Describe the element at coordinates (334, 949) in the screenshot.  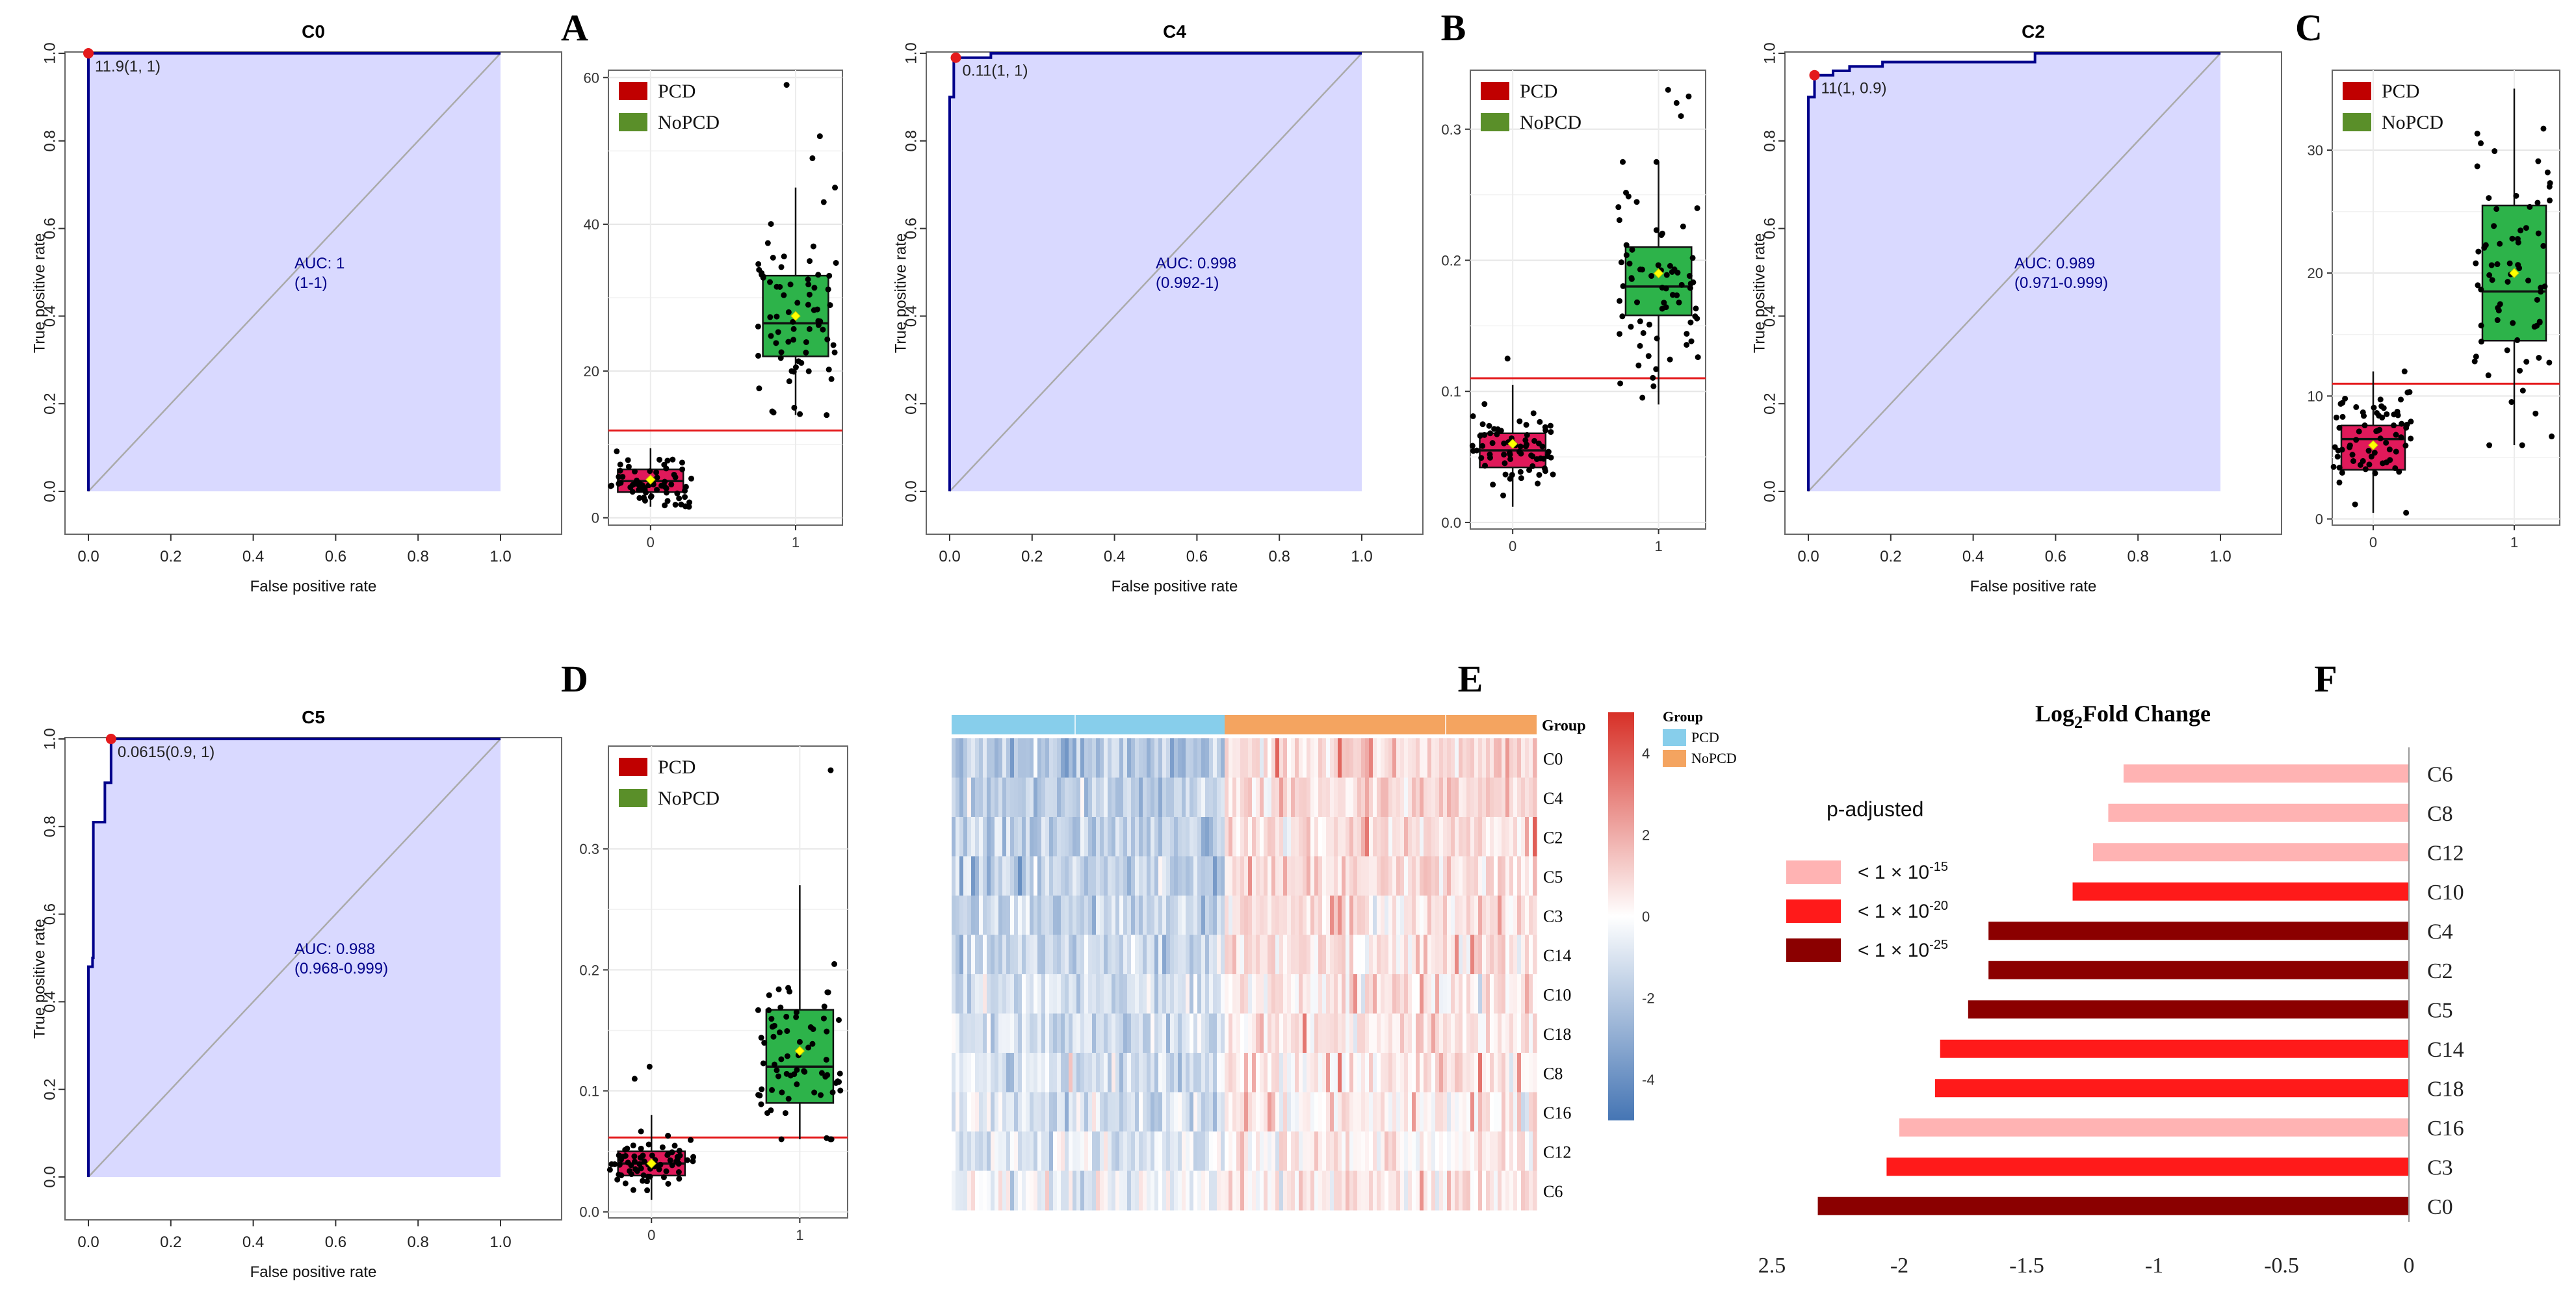
I see `auc-label: AUC: 0.988` at that location.